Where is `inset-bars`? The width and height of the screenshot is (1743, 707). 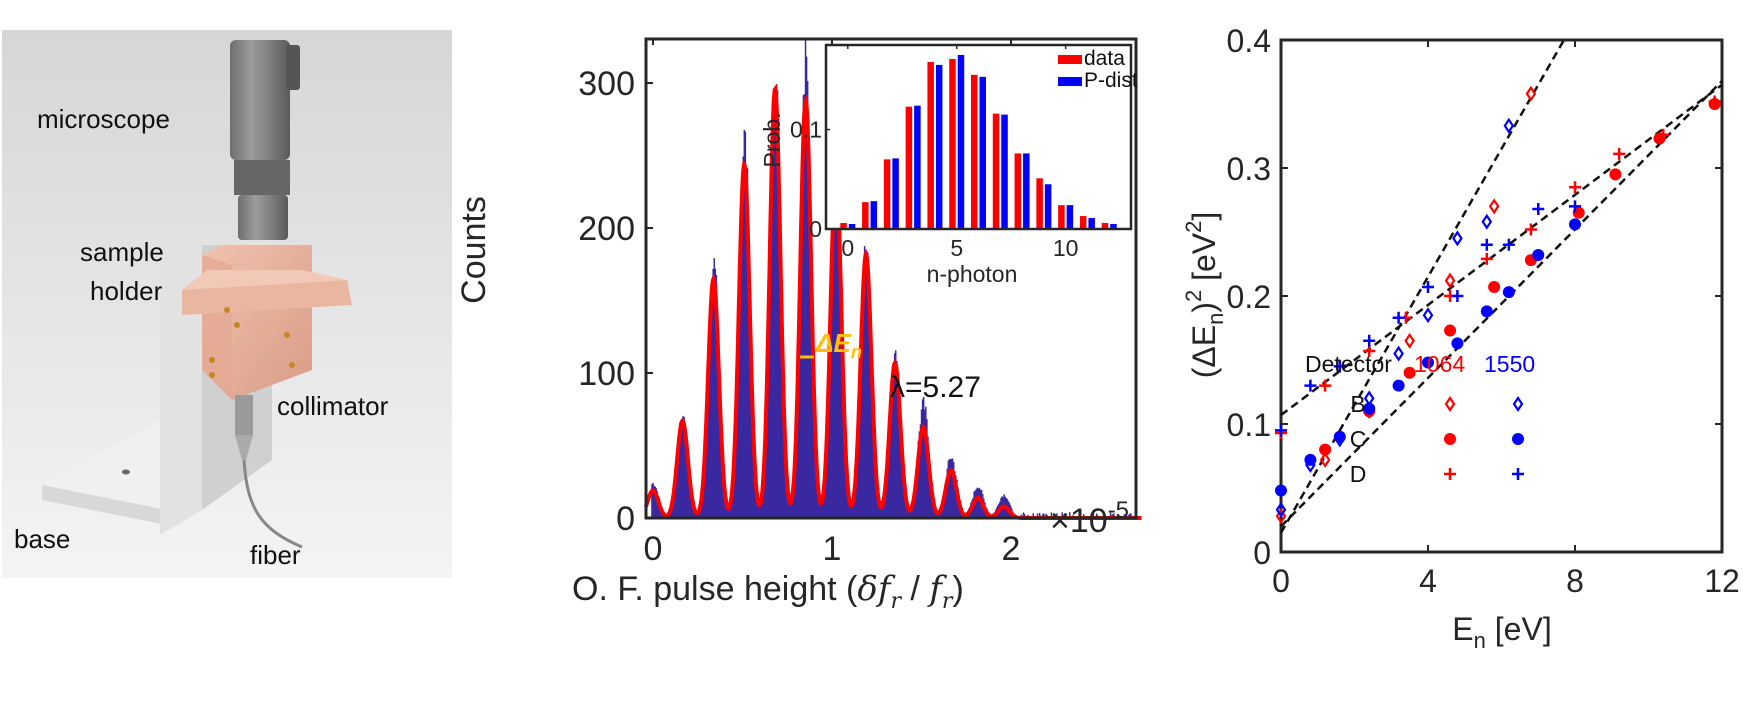 inset-bars is located at coordinates (978, 142).